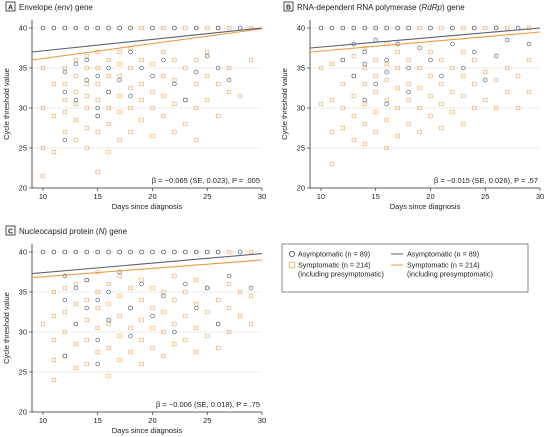 The height and width of the screenshot is (437, 550). What do you see at coordinates (10, 232) in the screenshot?
I see `panel-letter: C` at bounding box center [10, 232].